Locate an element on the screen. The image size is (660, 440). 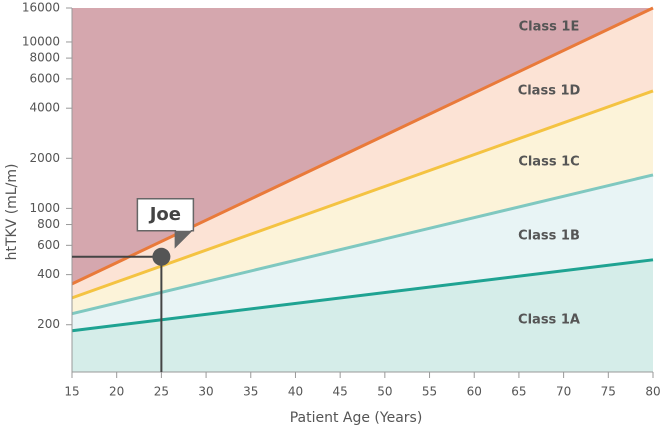
x-tick-label: 70 is located at coordinates (563, 392).